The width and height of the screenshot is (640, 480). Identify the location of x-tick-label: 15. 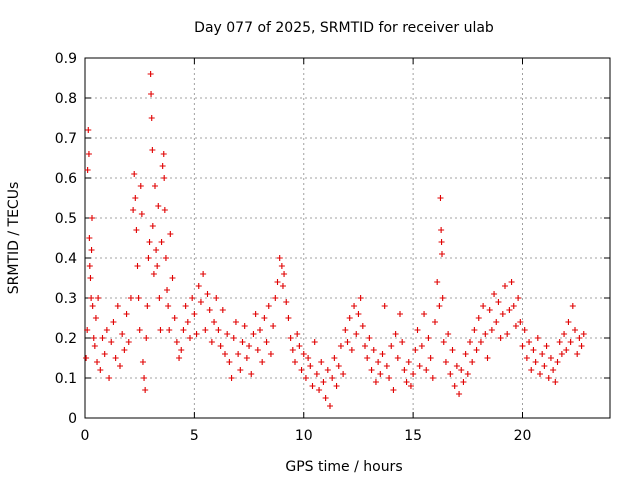
(413, 436).